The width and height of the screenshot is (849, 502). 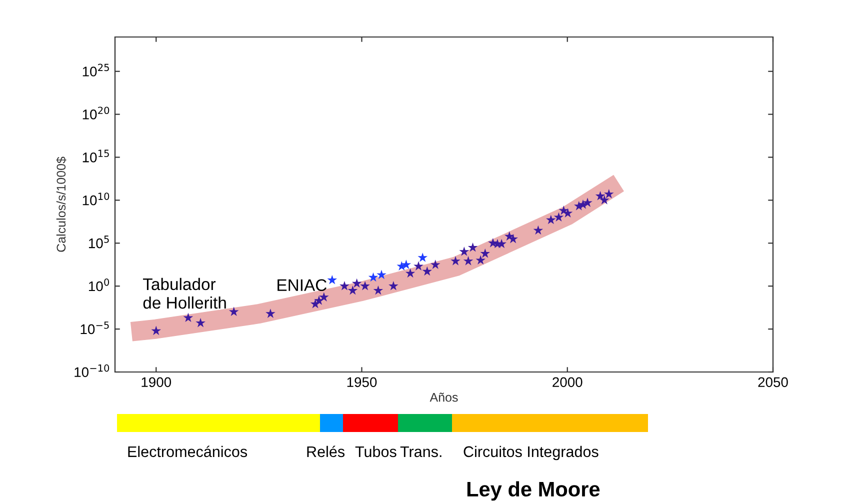 I want to click on text: Ley de Moore, so click(x=533, y=491).